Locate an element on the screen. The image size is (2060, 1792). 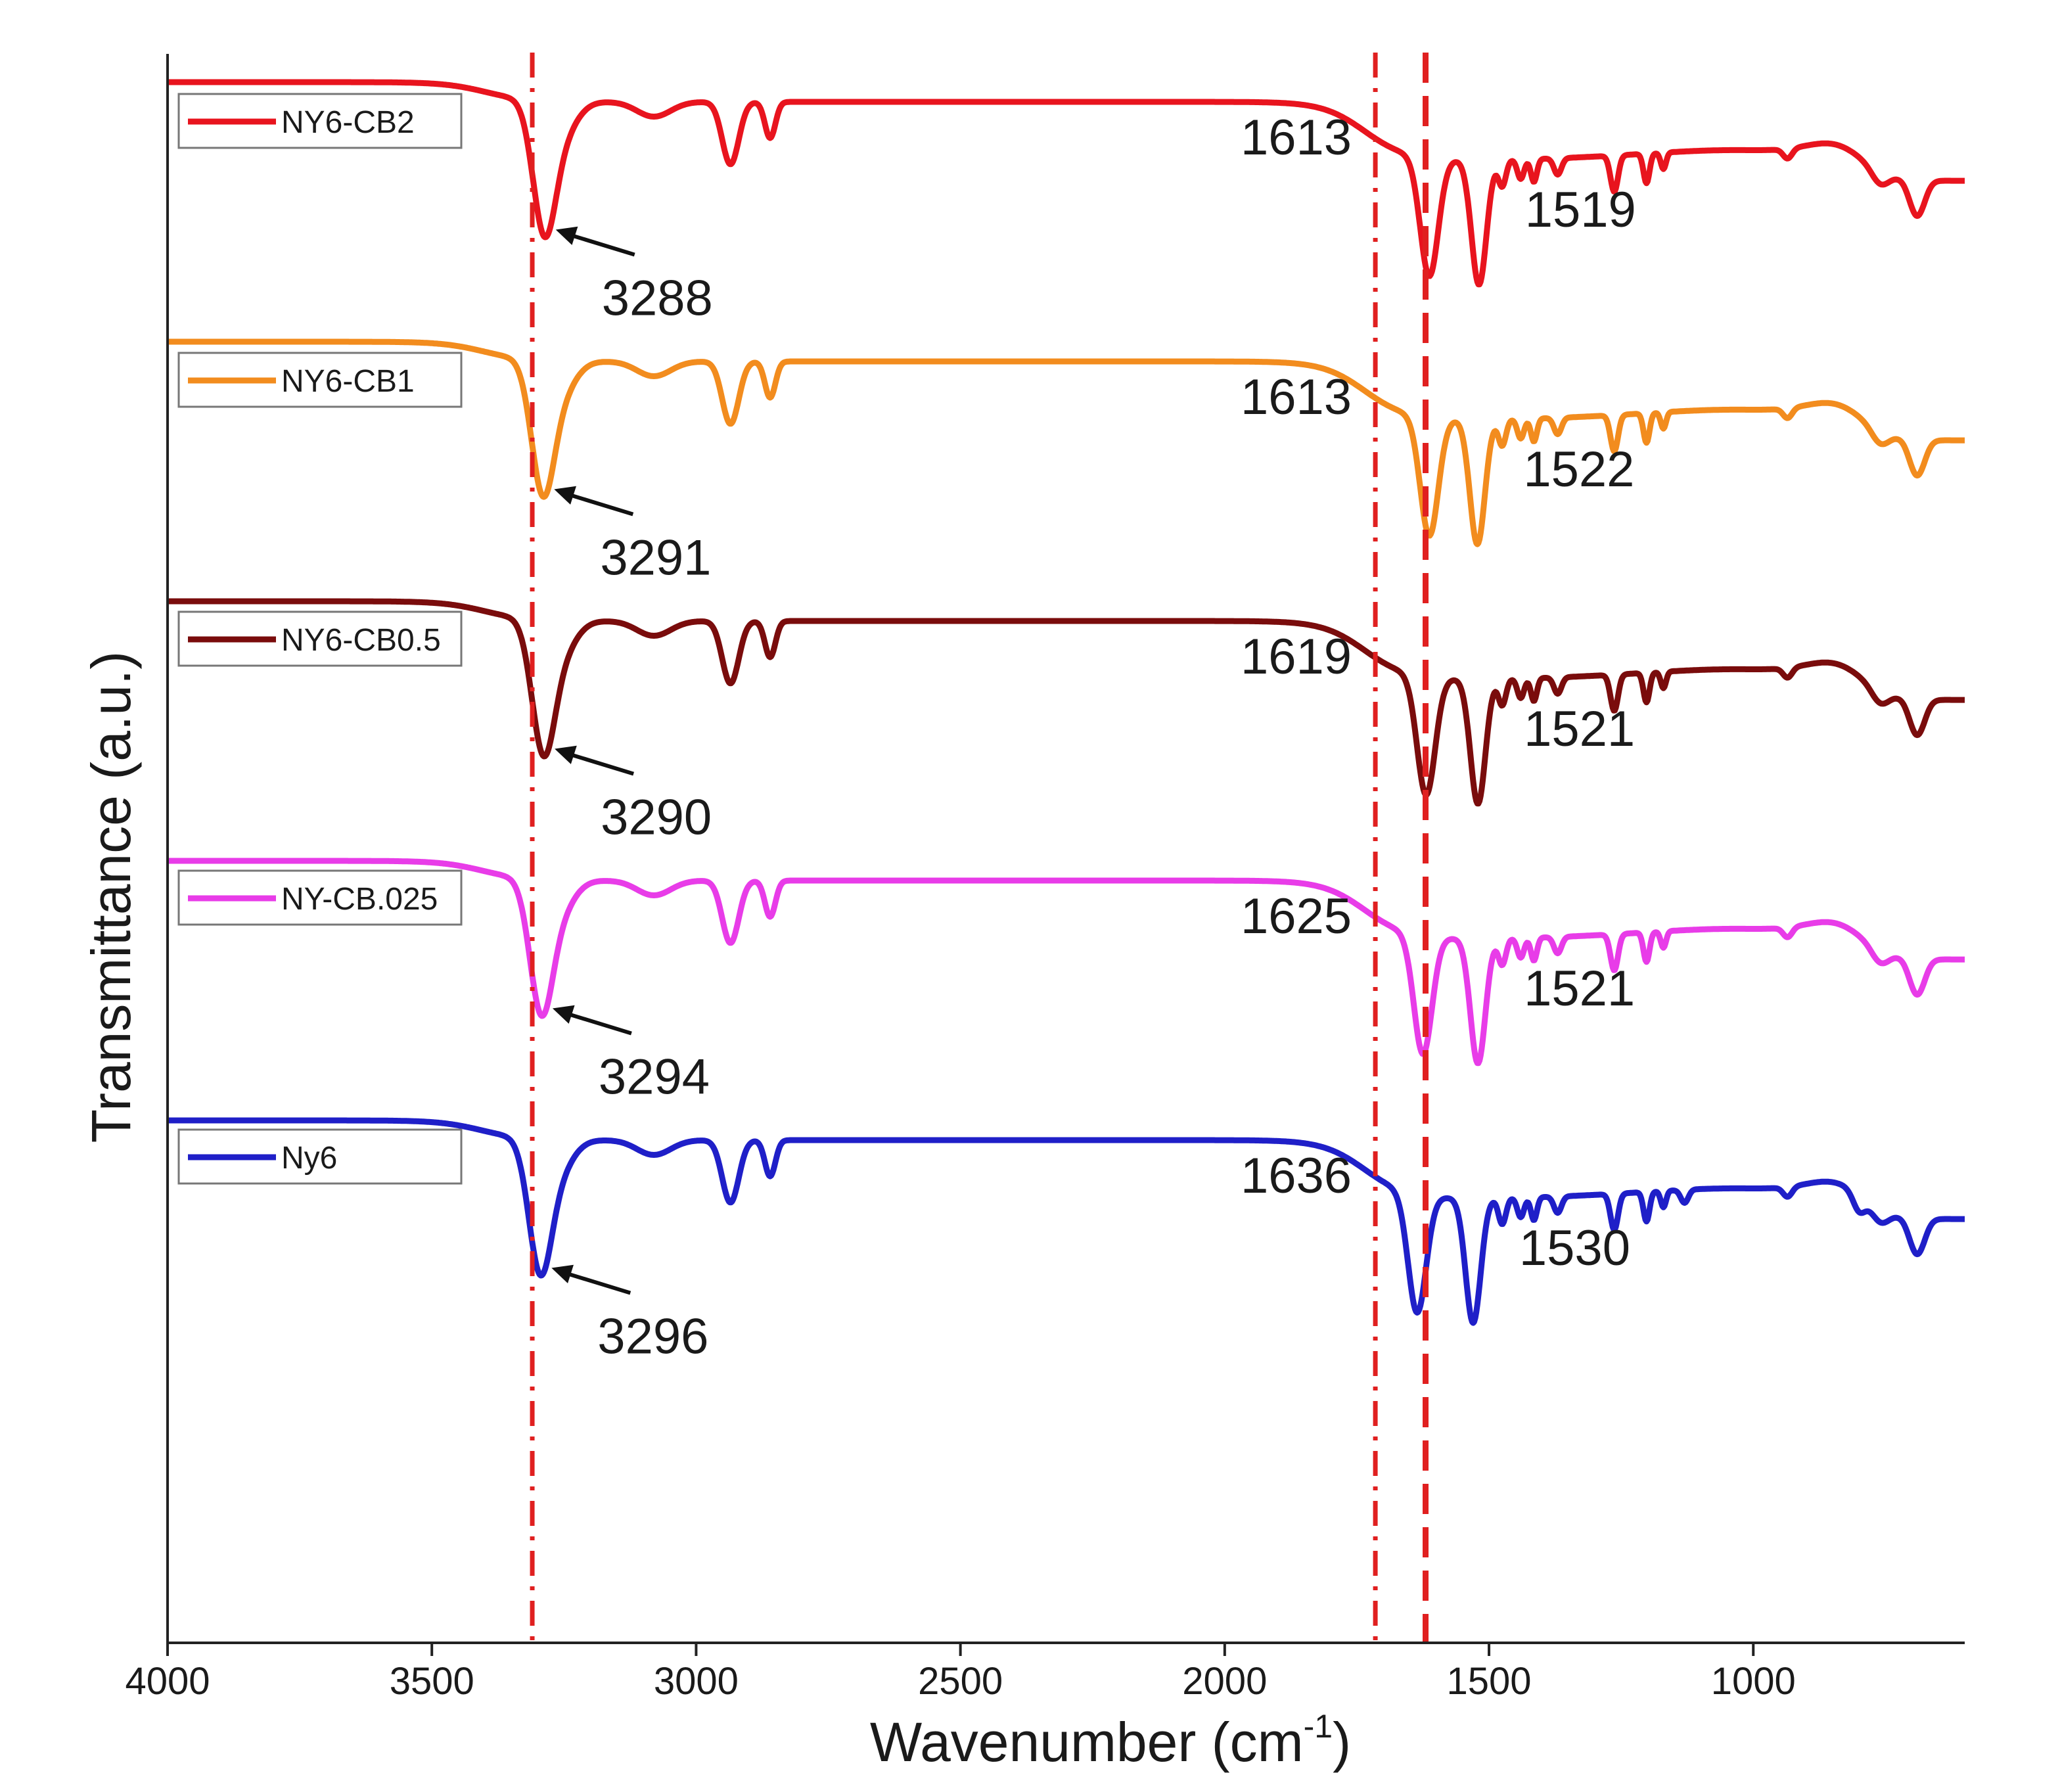
legend-entry-3: NY-CB.025 is located at coordinates (320, 897).